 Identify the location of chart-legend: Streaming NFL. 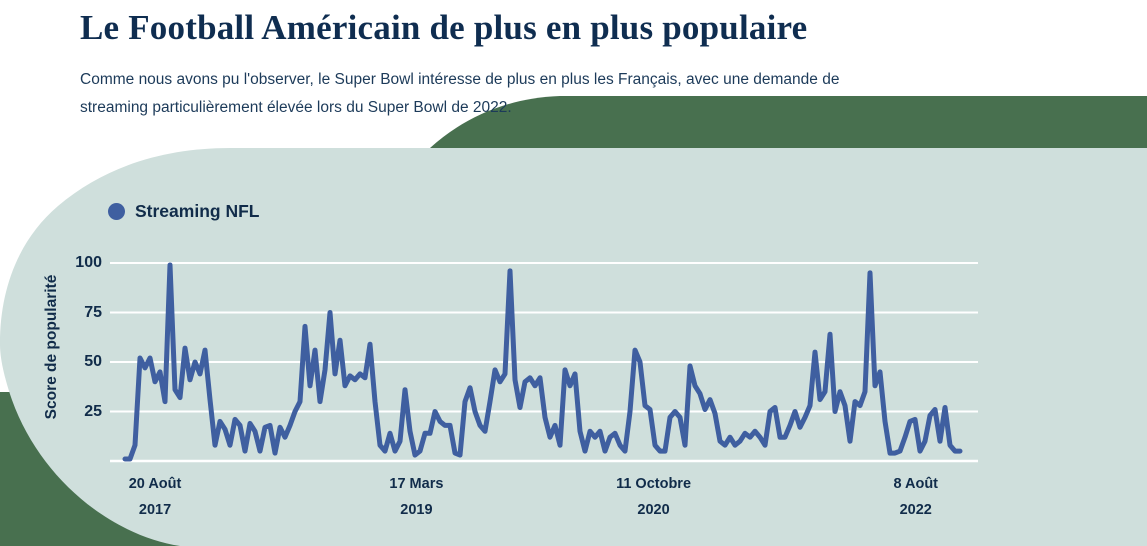
(183, 211).